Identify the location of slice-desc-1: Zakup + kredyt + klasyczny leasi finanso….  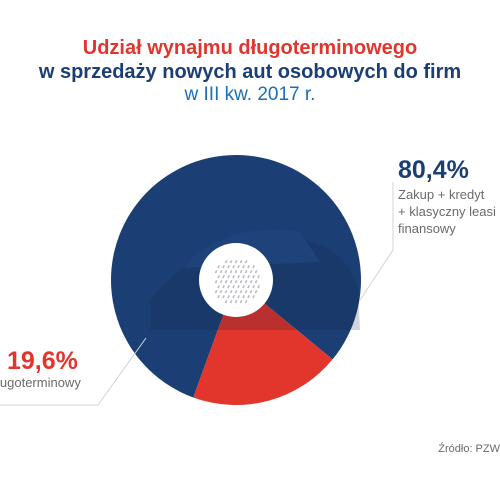
(447, 211).